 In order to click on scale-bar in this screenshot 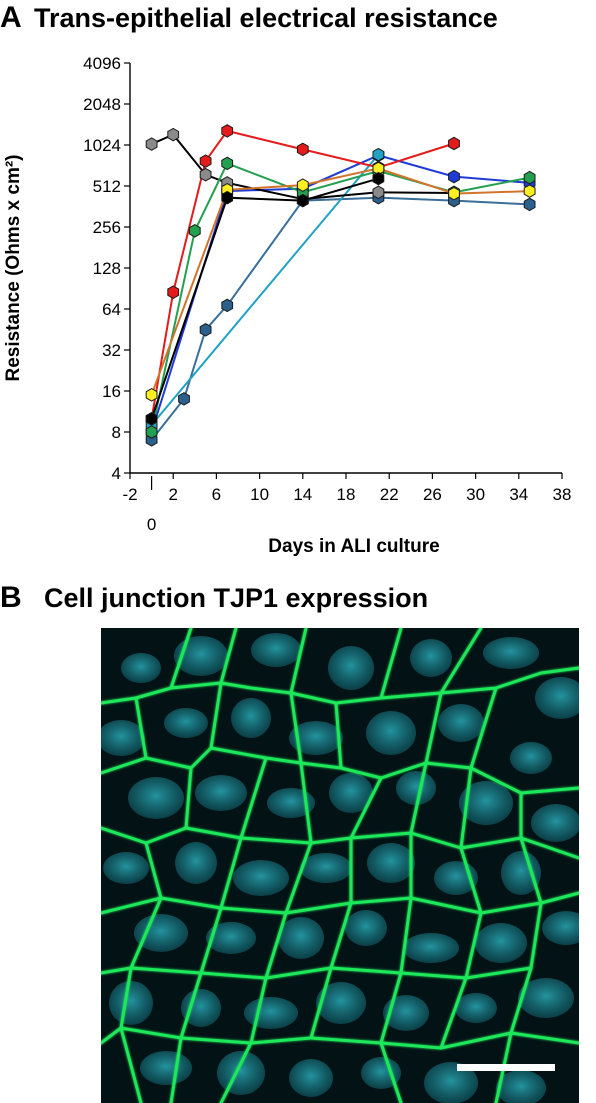, I will do `click(506, 1067)`.